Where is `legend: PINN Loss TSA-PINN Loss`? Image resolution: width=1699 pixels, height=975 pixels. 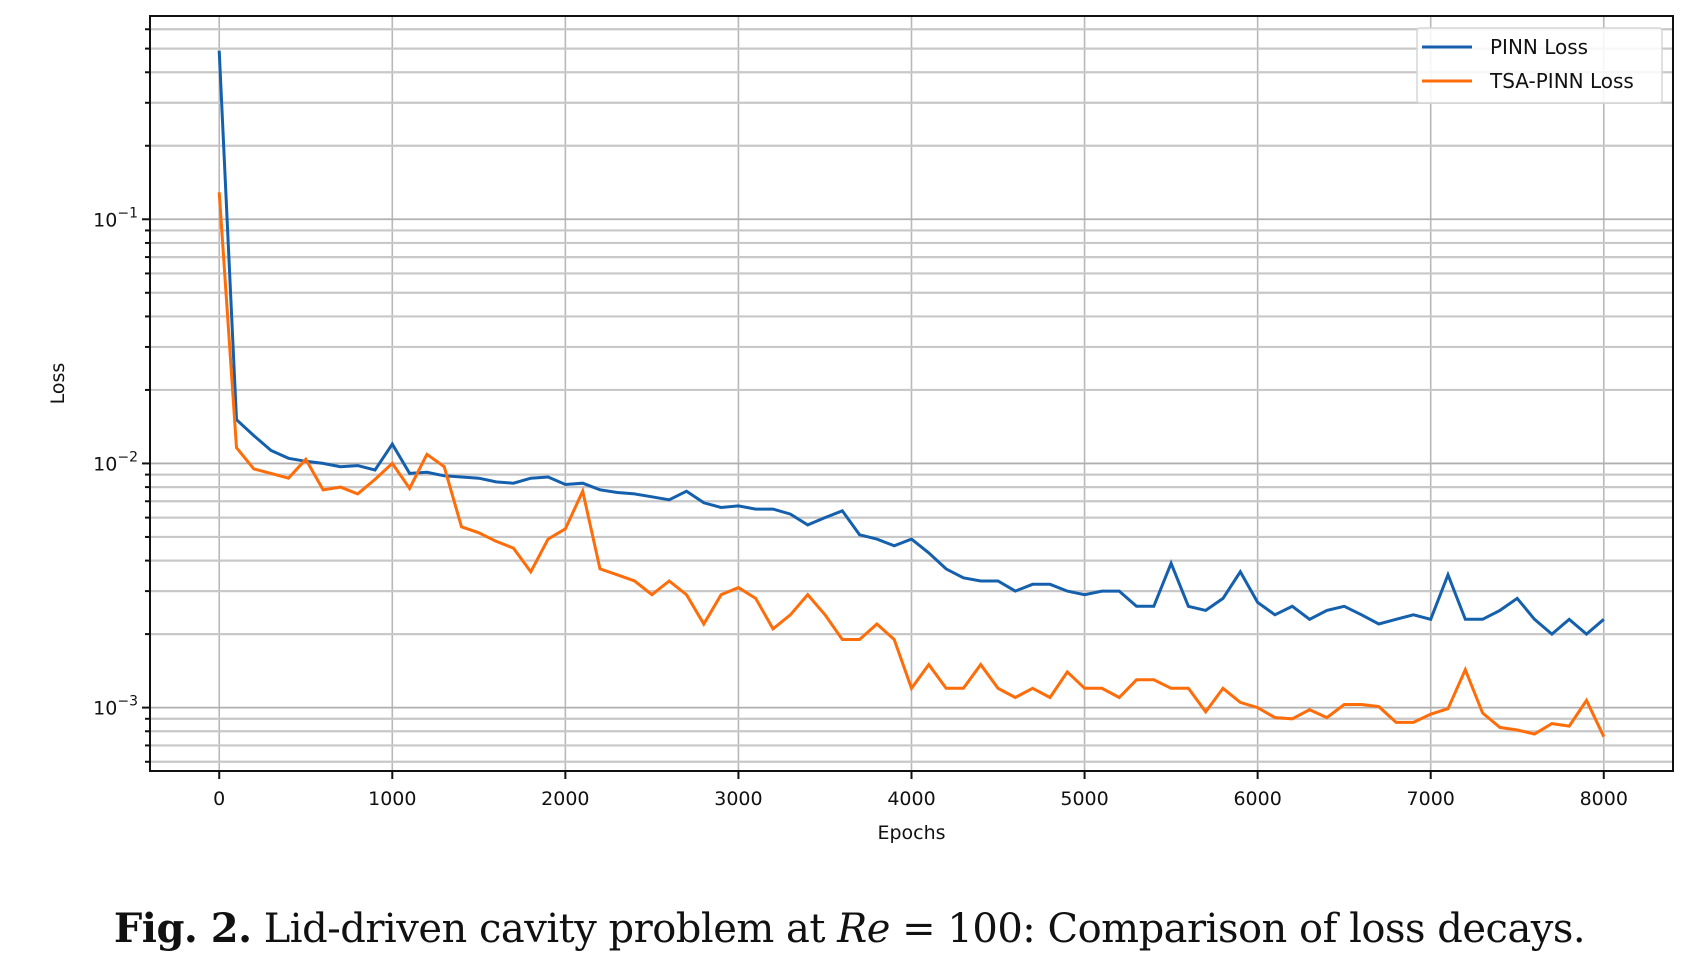
legend: PINN Loss TSA-PINN Loss is located at coordinates (1539, 65).